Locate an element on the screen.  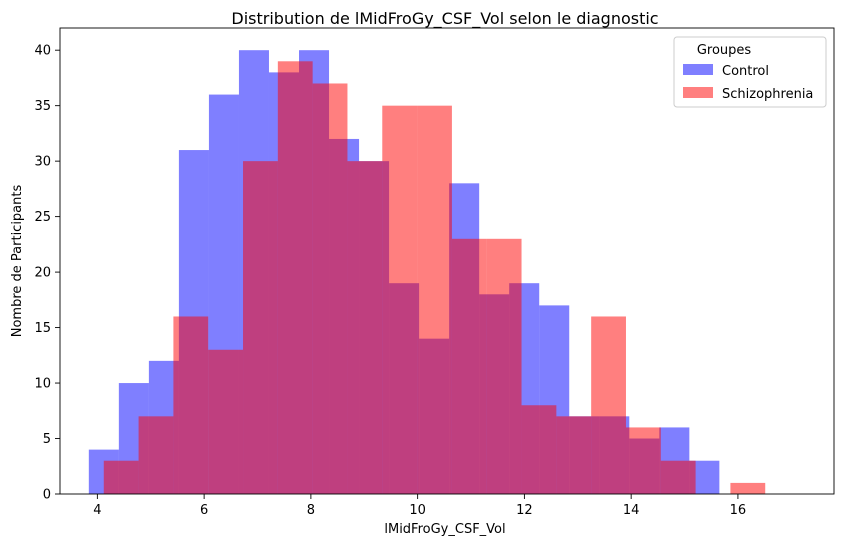
x-tick-label: 10 is located at coordinates (417, 510).